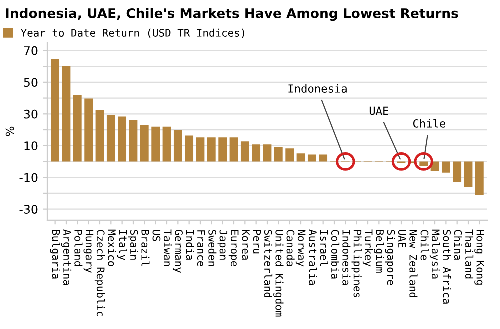 Image resolution: width=500 pixels, height=329 pixels. What do you see at coordinates (279, 273) in the screenshot?
I see `x-tick-label: United Kingdom` at bounding box center [279, 273].